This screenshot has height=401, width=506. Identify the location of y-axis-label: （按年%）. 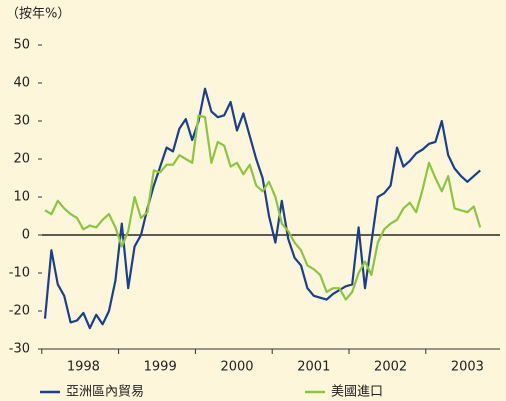
(38, 14).